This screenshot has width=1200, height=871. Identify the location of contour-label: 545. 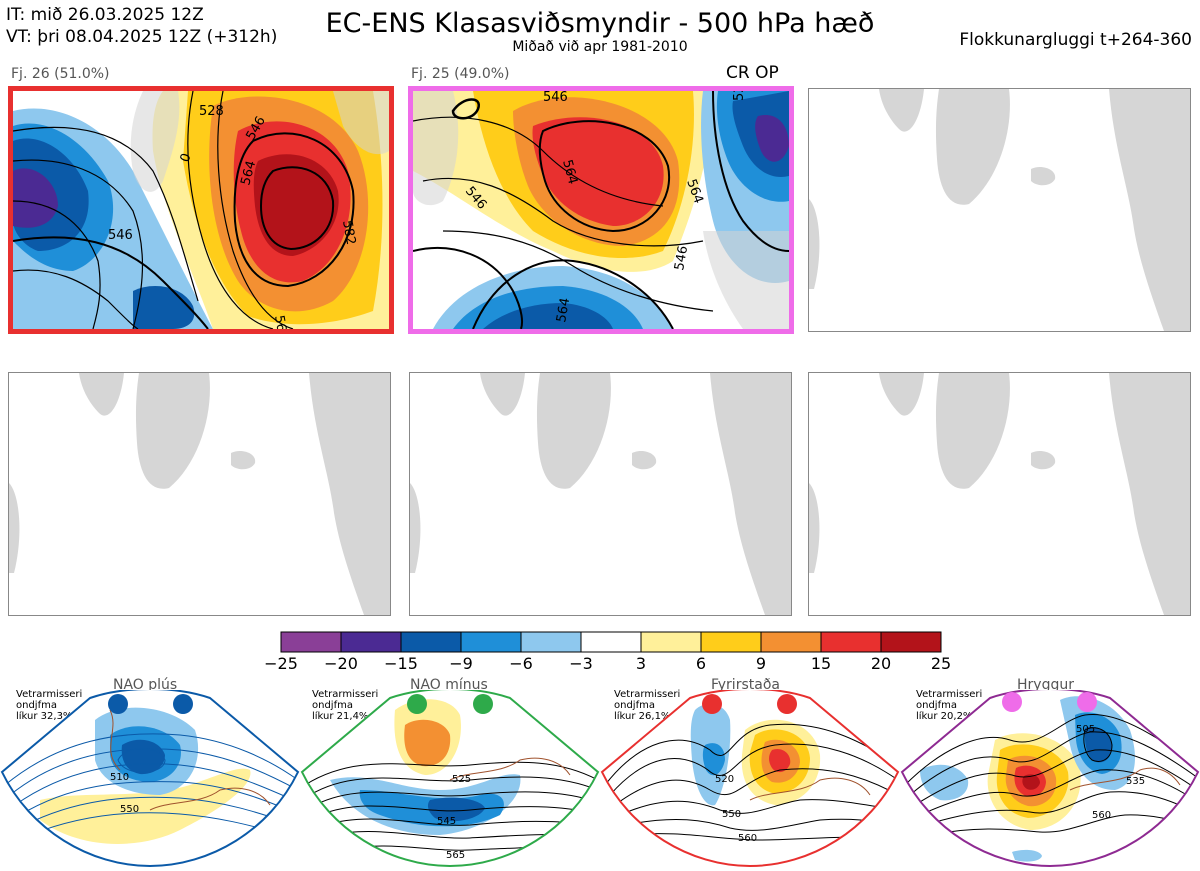
(446, 821).